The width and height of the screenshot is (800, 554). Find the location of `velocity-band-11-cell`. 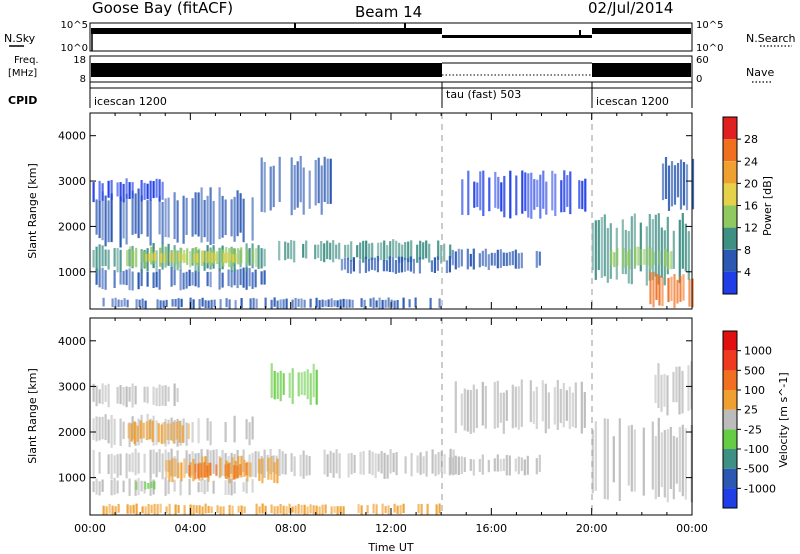

velocity-band-11-cell is located at coordinates (661, 460).